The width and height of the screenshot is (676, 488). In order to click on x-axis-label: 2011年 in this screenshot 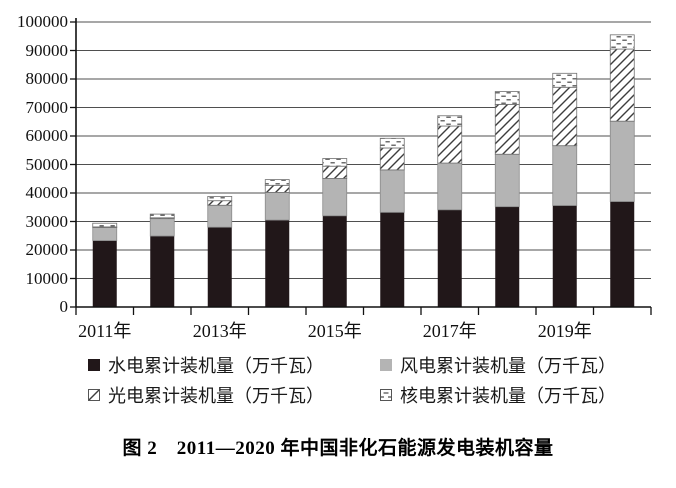, I will do `click(105, 331)`.